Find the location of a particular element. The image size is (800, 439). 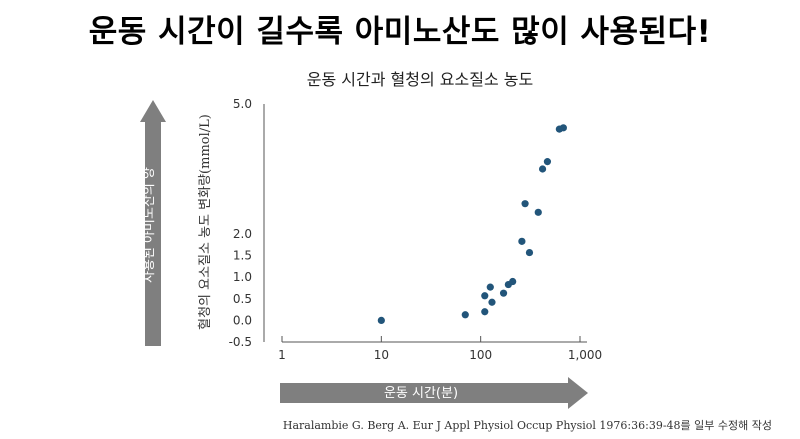

x-tick-label: 100 is located at coordinates (480, 355).